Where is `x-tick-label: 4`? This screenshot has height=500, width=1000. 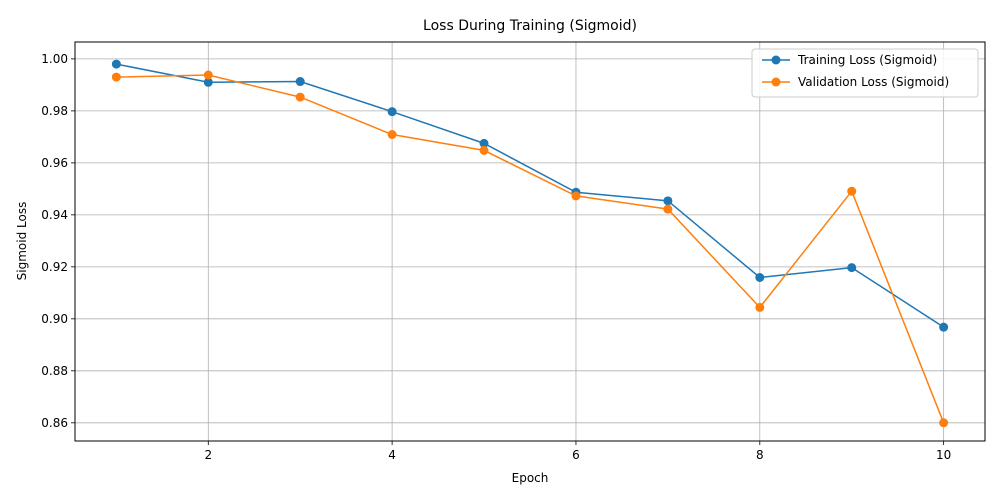 x-tick-label: 4 is located at coordinates (392, 455).